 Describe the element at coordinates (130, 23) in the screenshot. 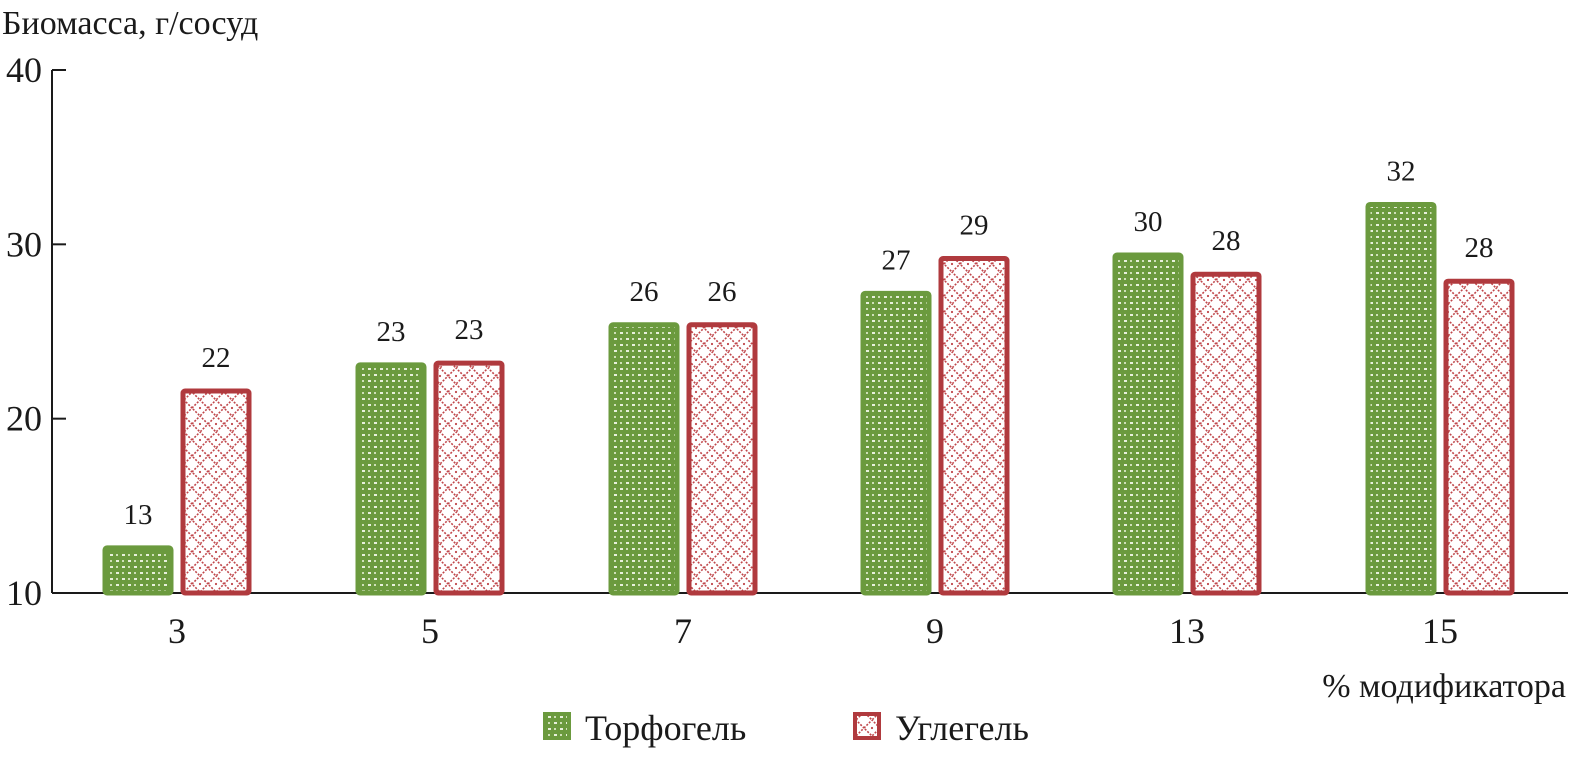

I see `y-axis-label: Биомасса, г/сосуд` at that location.